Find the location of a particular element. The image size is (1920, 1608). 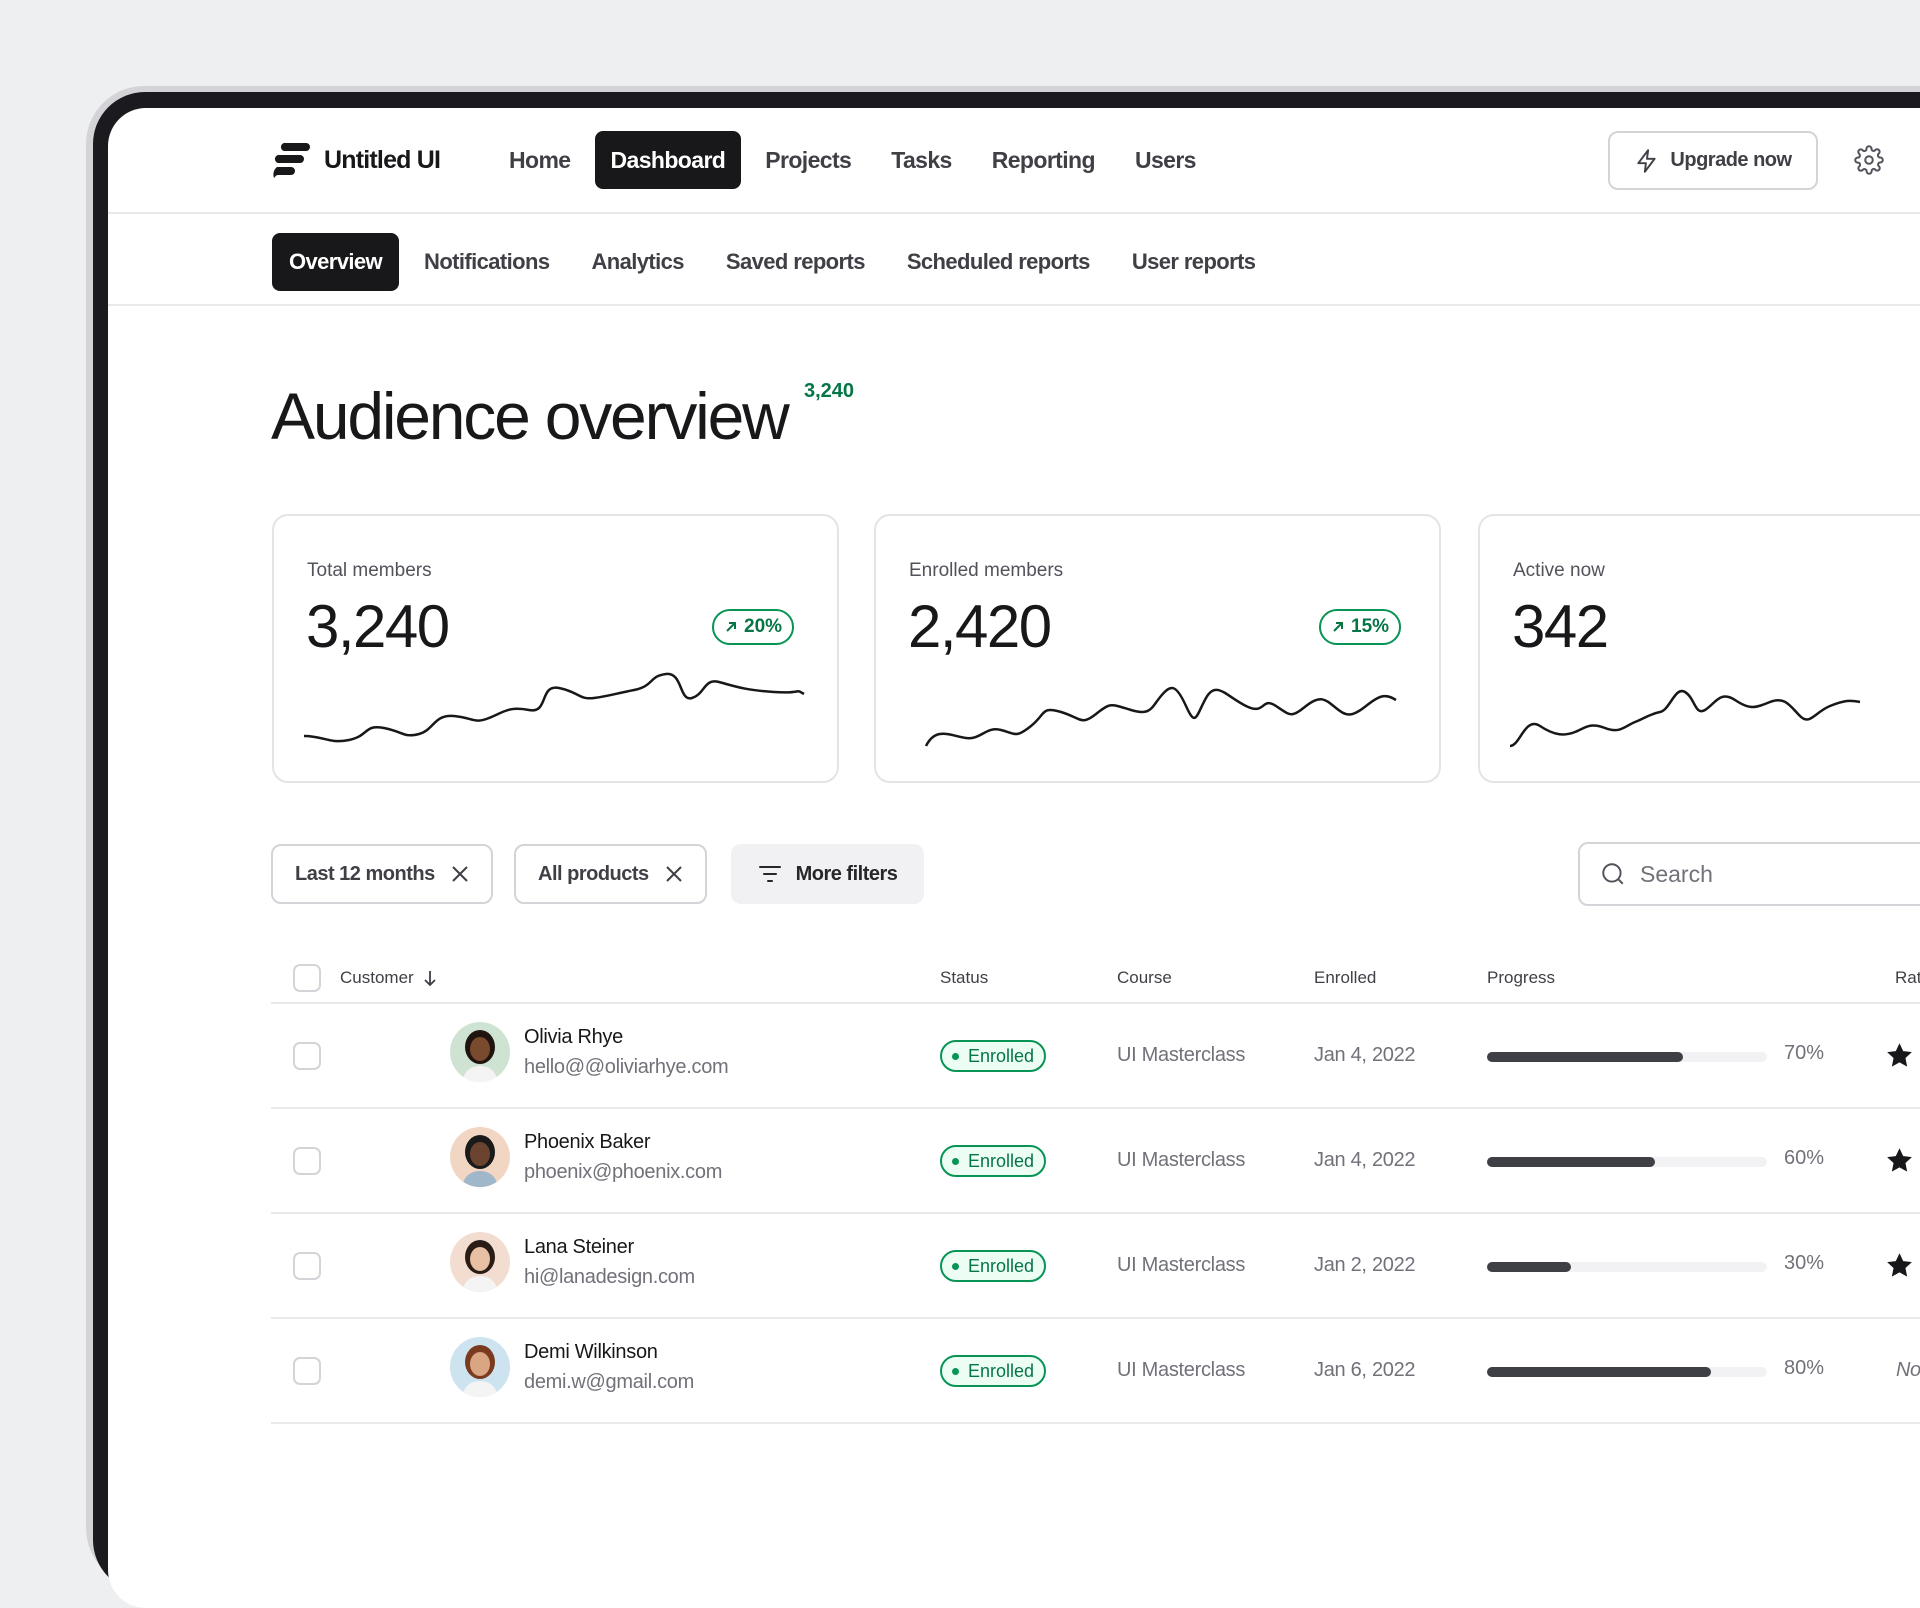

tab-scheduled-reports: Scheduled reports is located at coordinates (998, 261).